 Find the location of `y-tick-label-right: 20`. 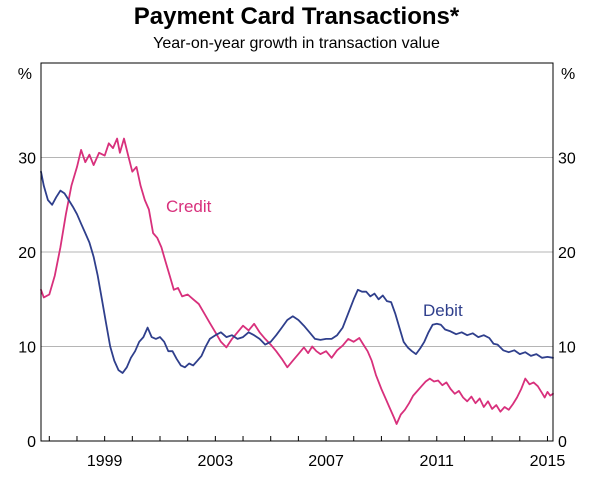

y-tick-label-right: 20 is located at coordinates (567, 253).